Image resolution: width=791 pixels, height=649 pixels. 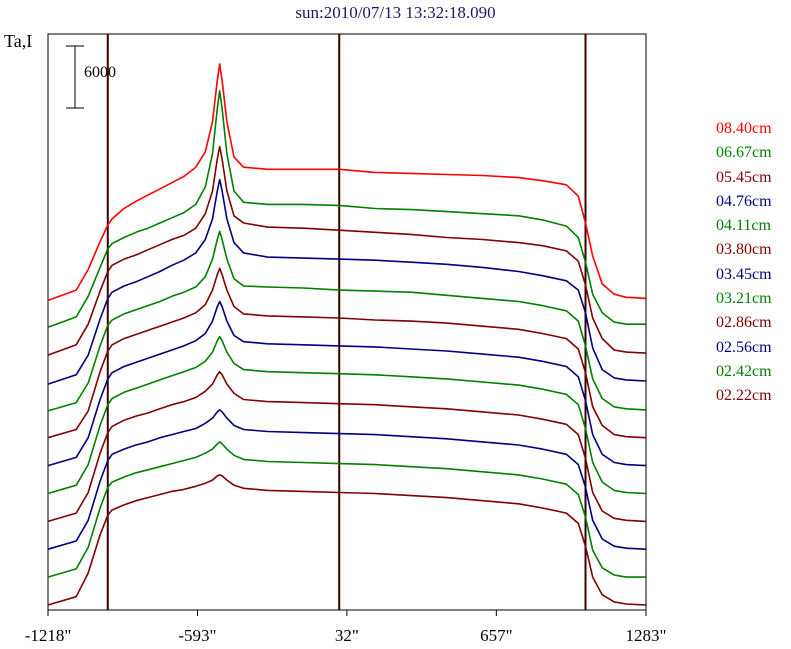 What do you see at coordinates (646, 635) in the screenshot?
I see `x-tick-label: 1283"` at bounding box center [646, 635].